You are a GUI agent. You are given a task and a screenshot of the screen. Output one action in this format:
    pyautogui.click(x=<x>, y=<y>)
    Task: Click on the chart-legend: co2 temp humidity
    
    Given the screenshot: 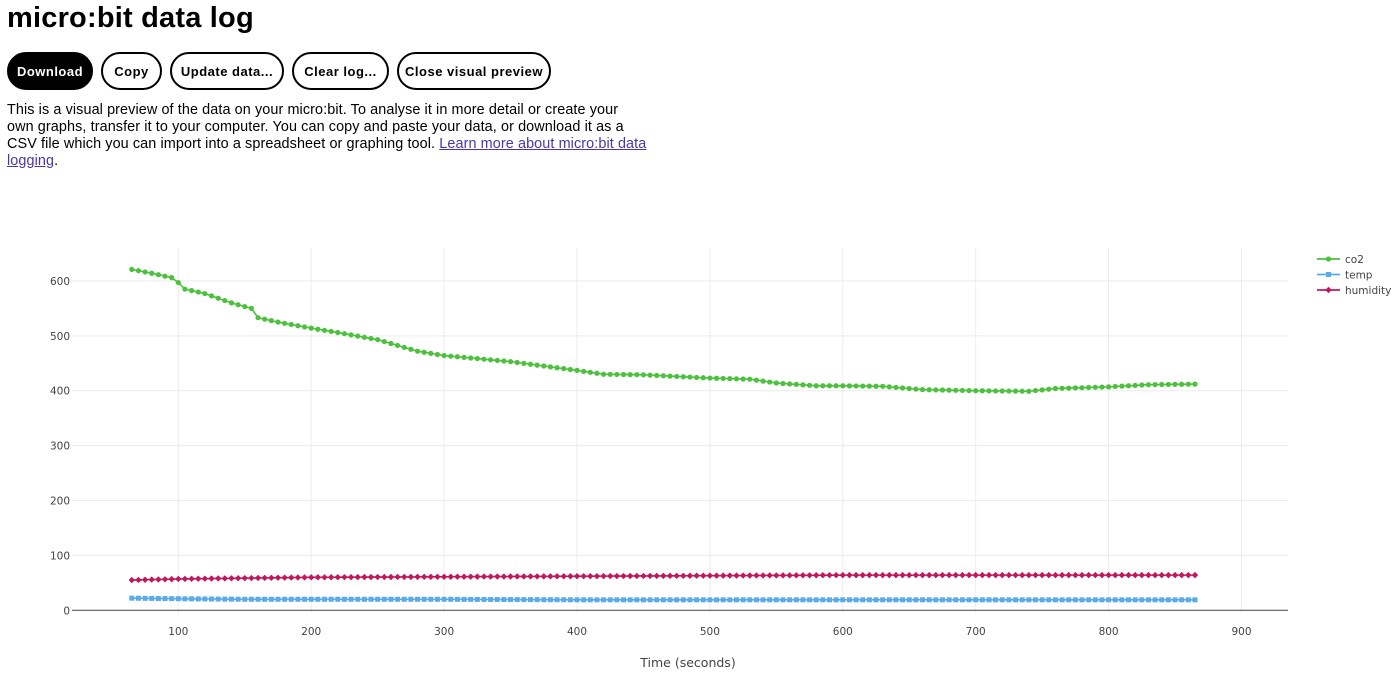 What is the action you would take?
    pyautogui.click(x=1354, y=275)
    